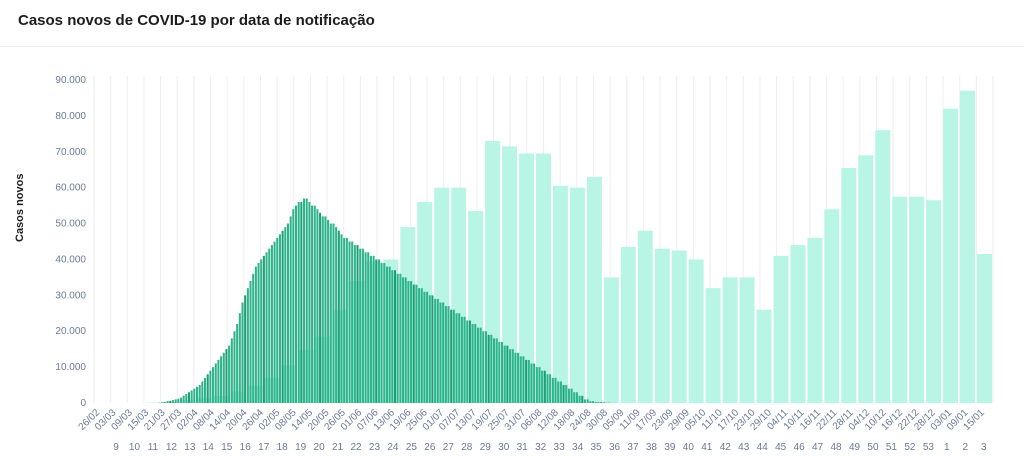 This screenshot has height=456, width=1024. I want to click on x-week-label: 3, so click(984, 447).